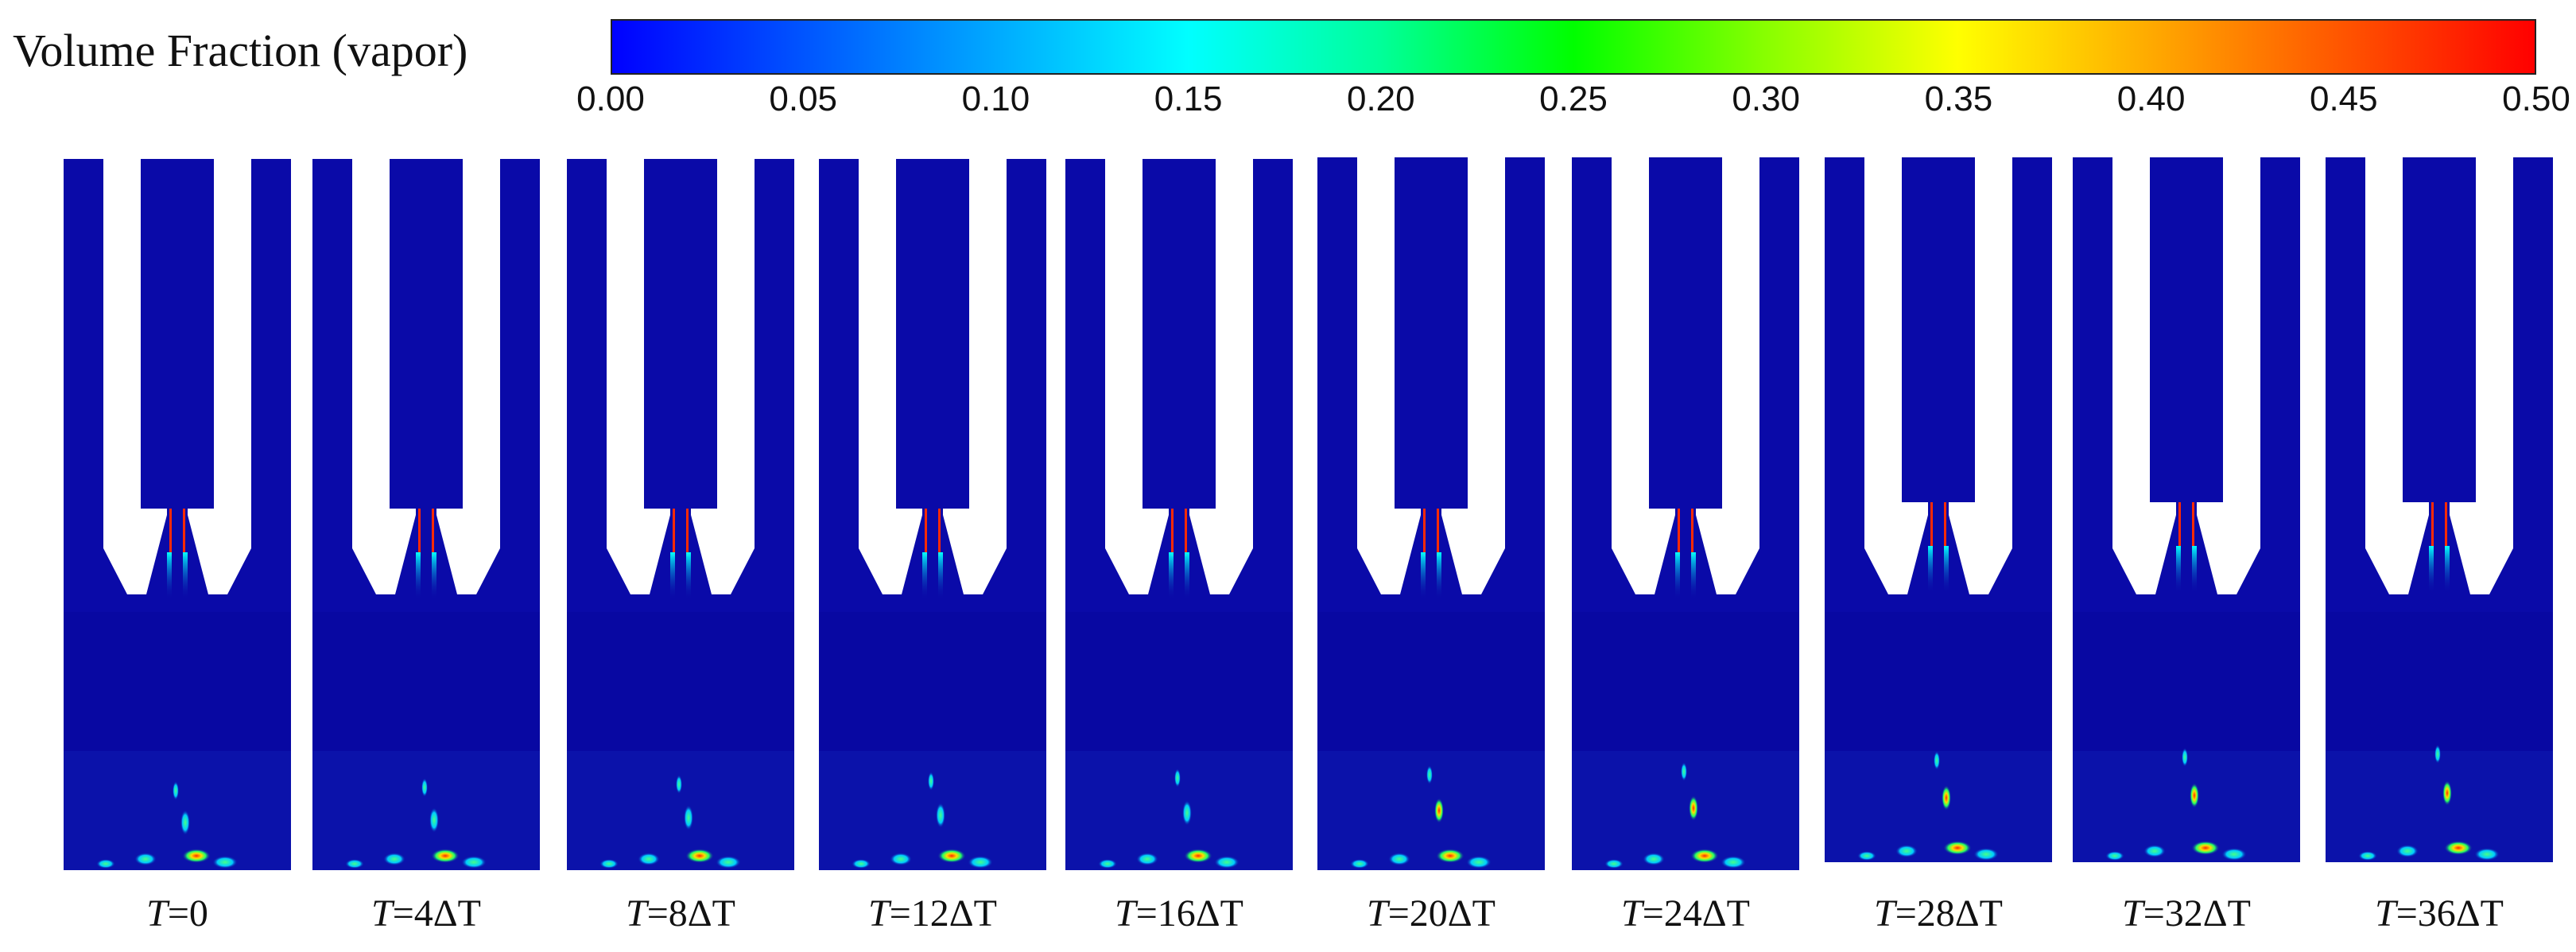 The width and height of the screenshot is (2576, 952). I want to click on time-value: =32ΔT, so click(2197, 914).